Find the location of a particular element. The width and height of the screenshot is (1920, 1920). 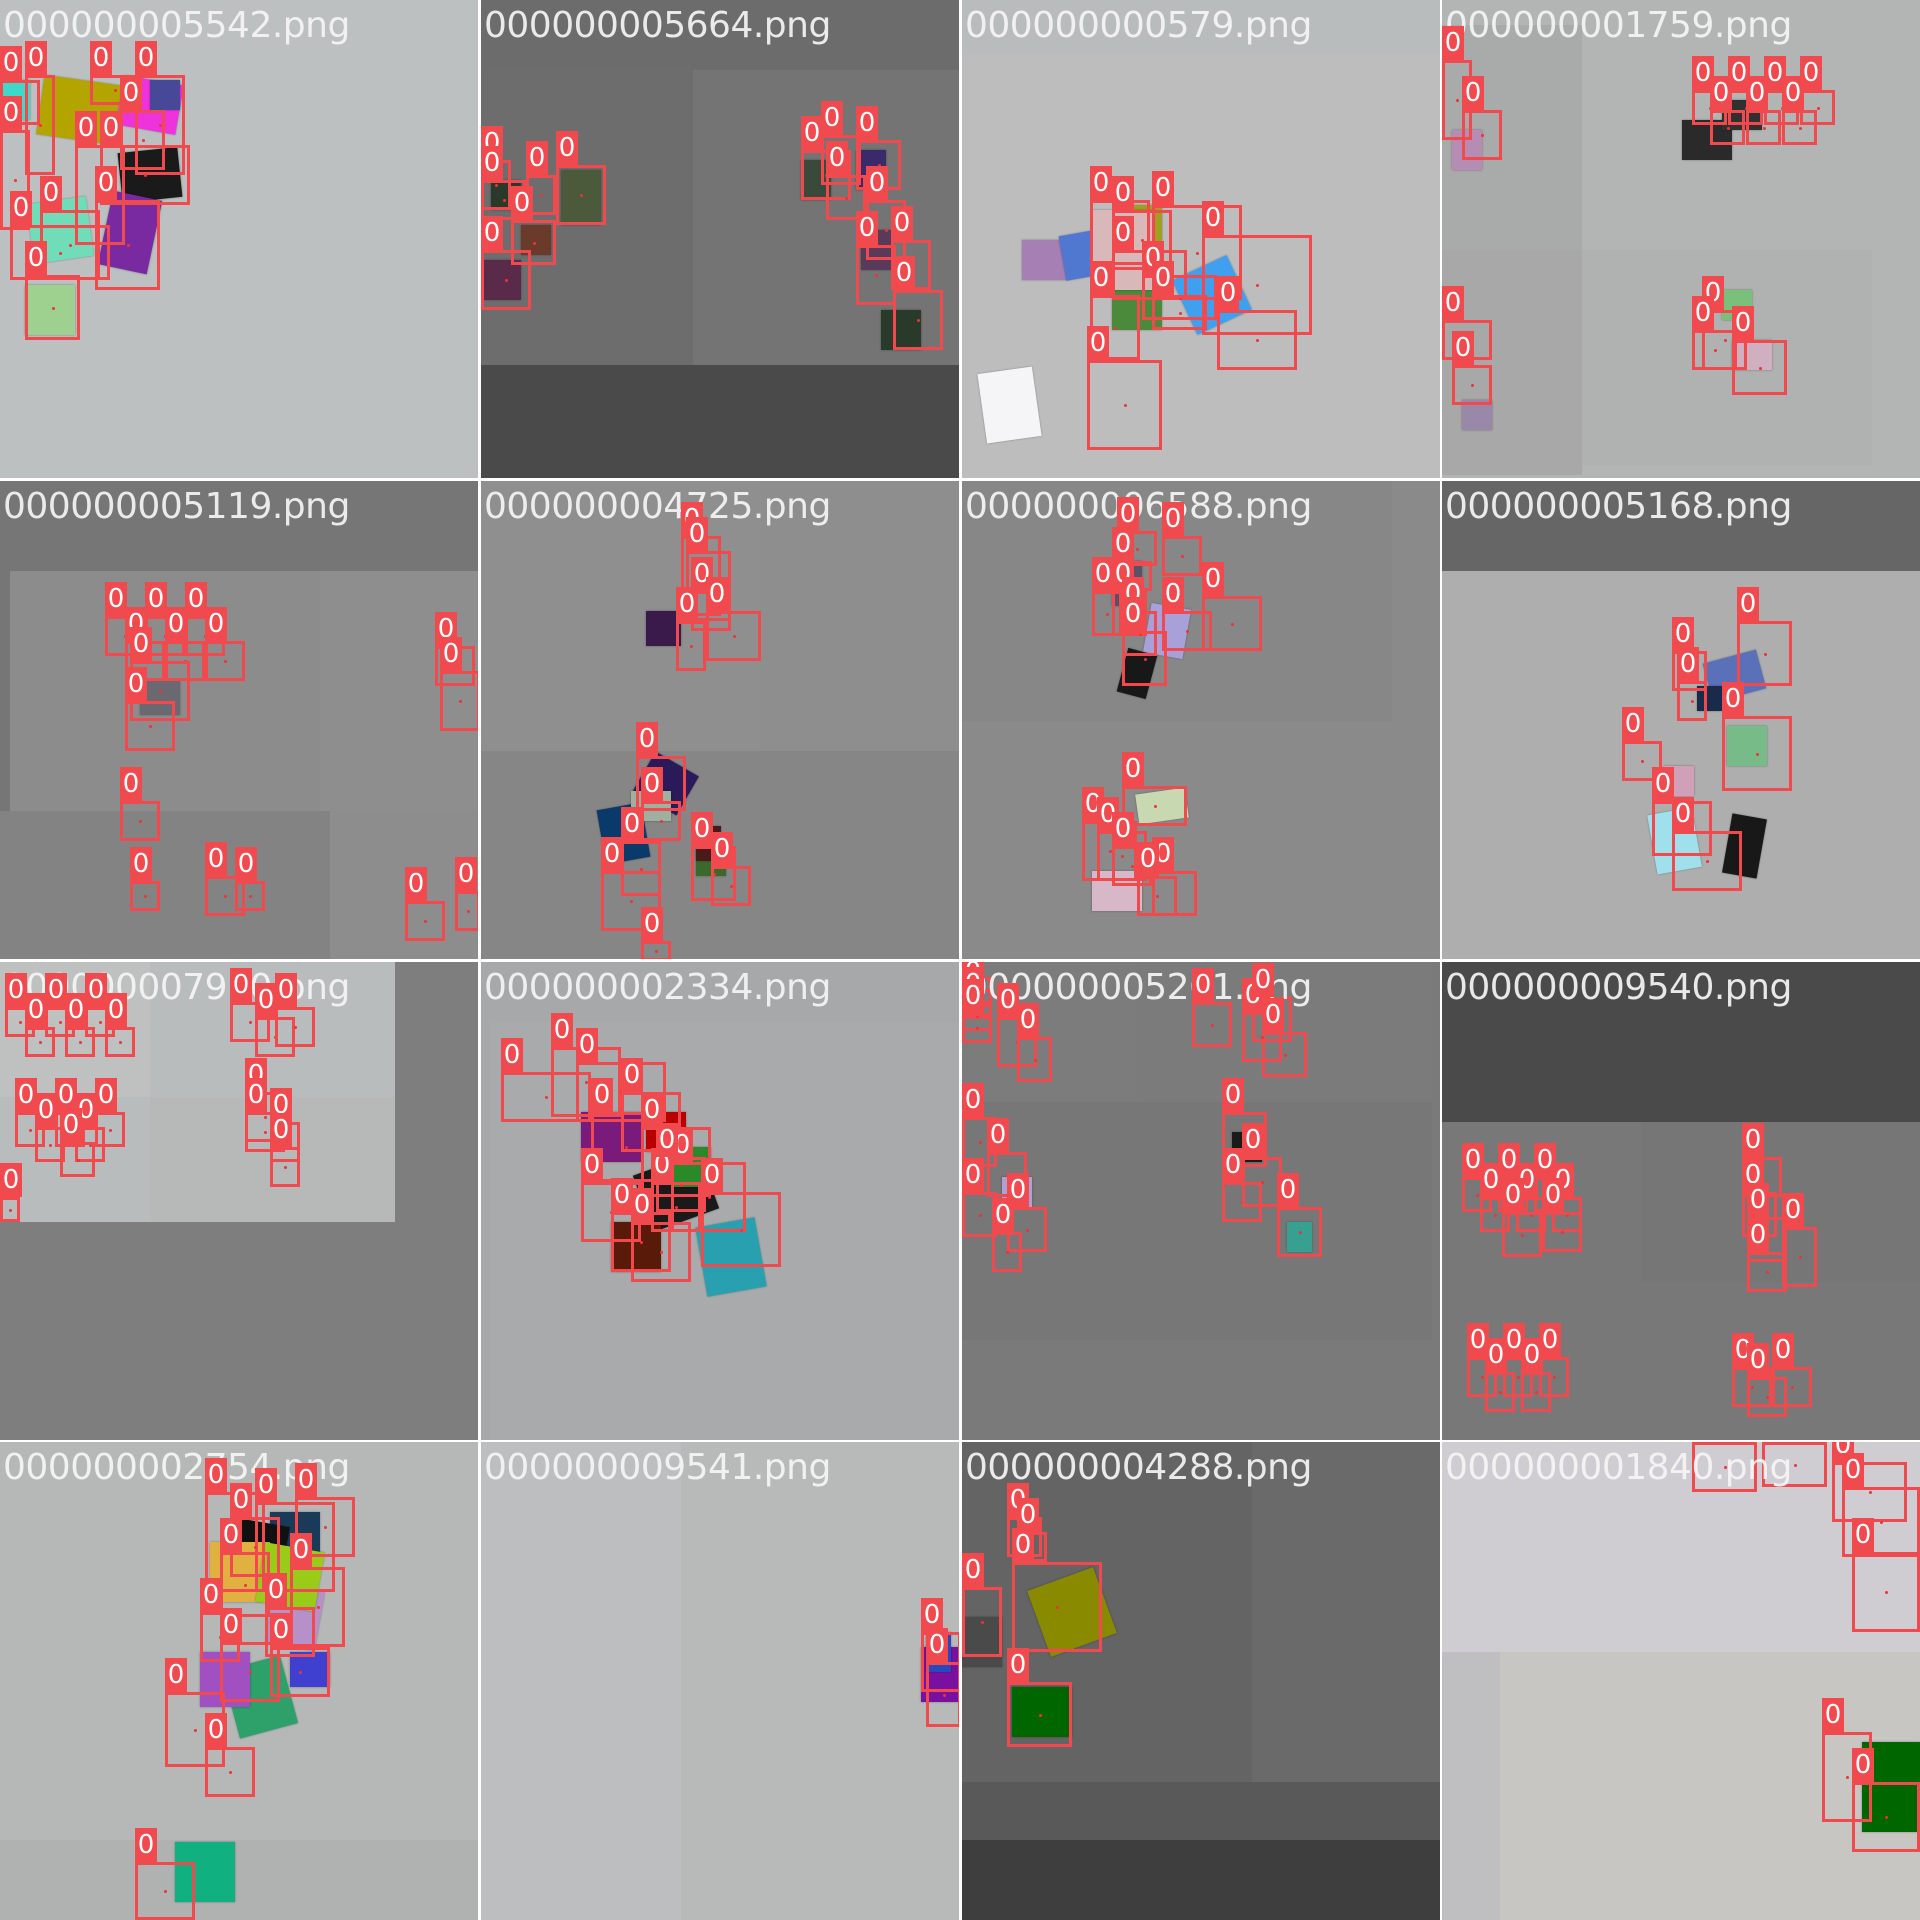

mosaic-tile: 000000005119.png 0 0 0 0 0 0 0 0 0 0 0 0 0 0 0 0 is located at coordinates (239, 720).